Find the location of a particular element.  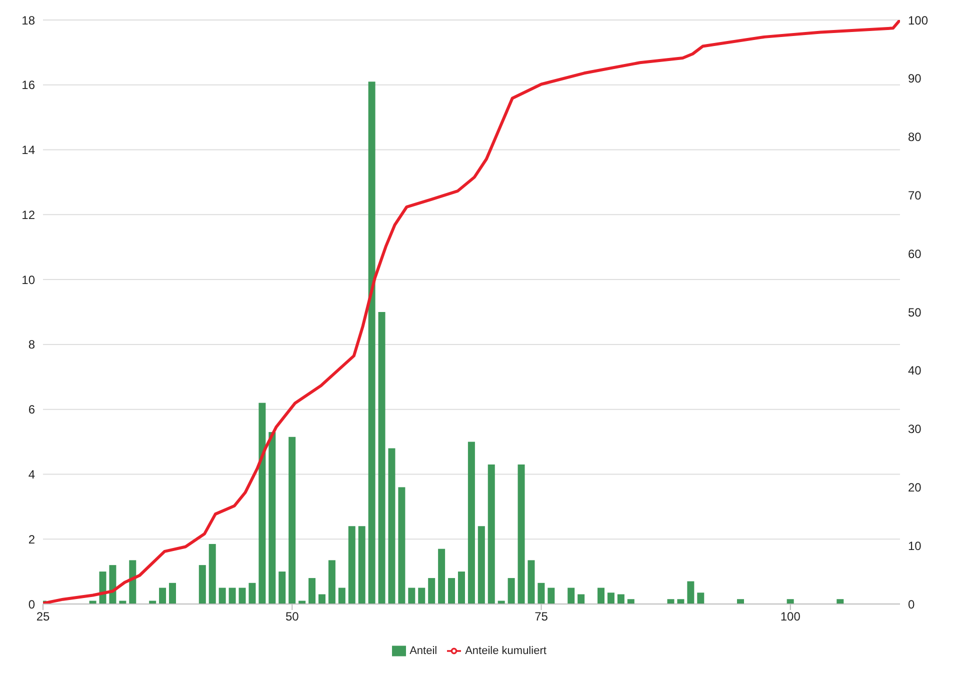

y-tick-label: 8 is located at coordinates (32, 345).